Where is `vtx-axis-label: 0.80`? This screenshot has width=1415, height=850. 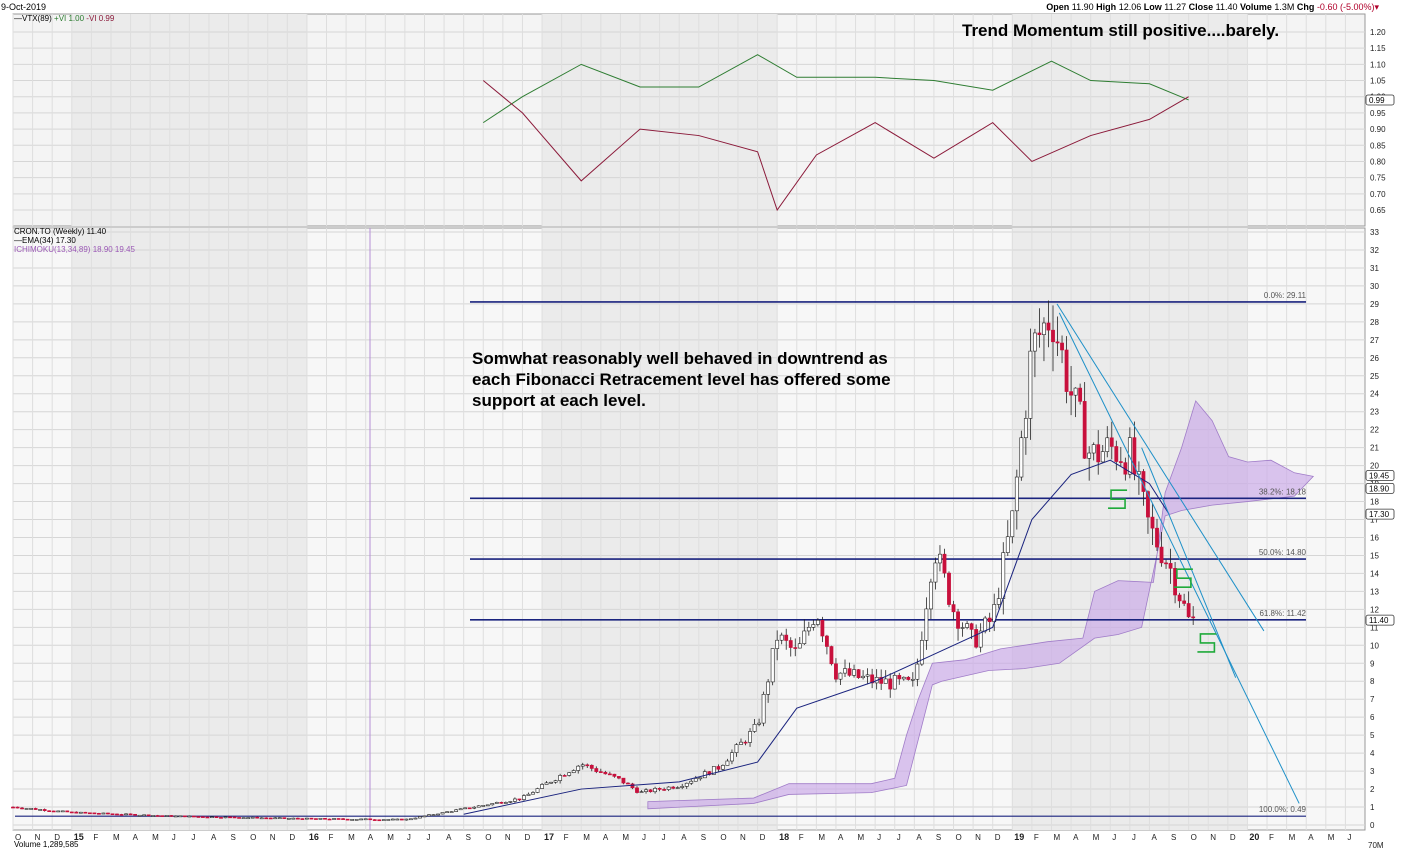
vtx-axis-label: 0.80 is located at coordinates (1378, 161).